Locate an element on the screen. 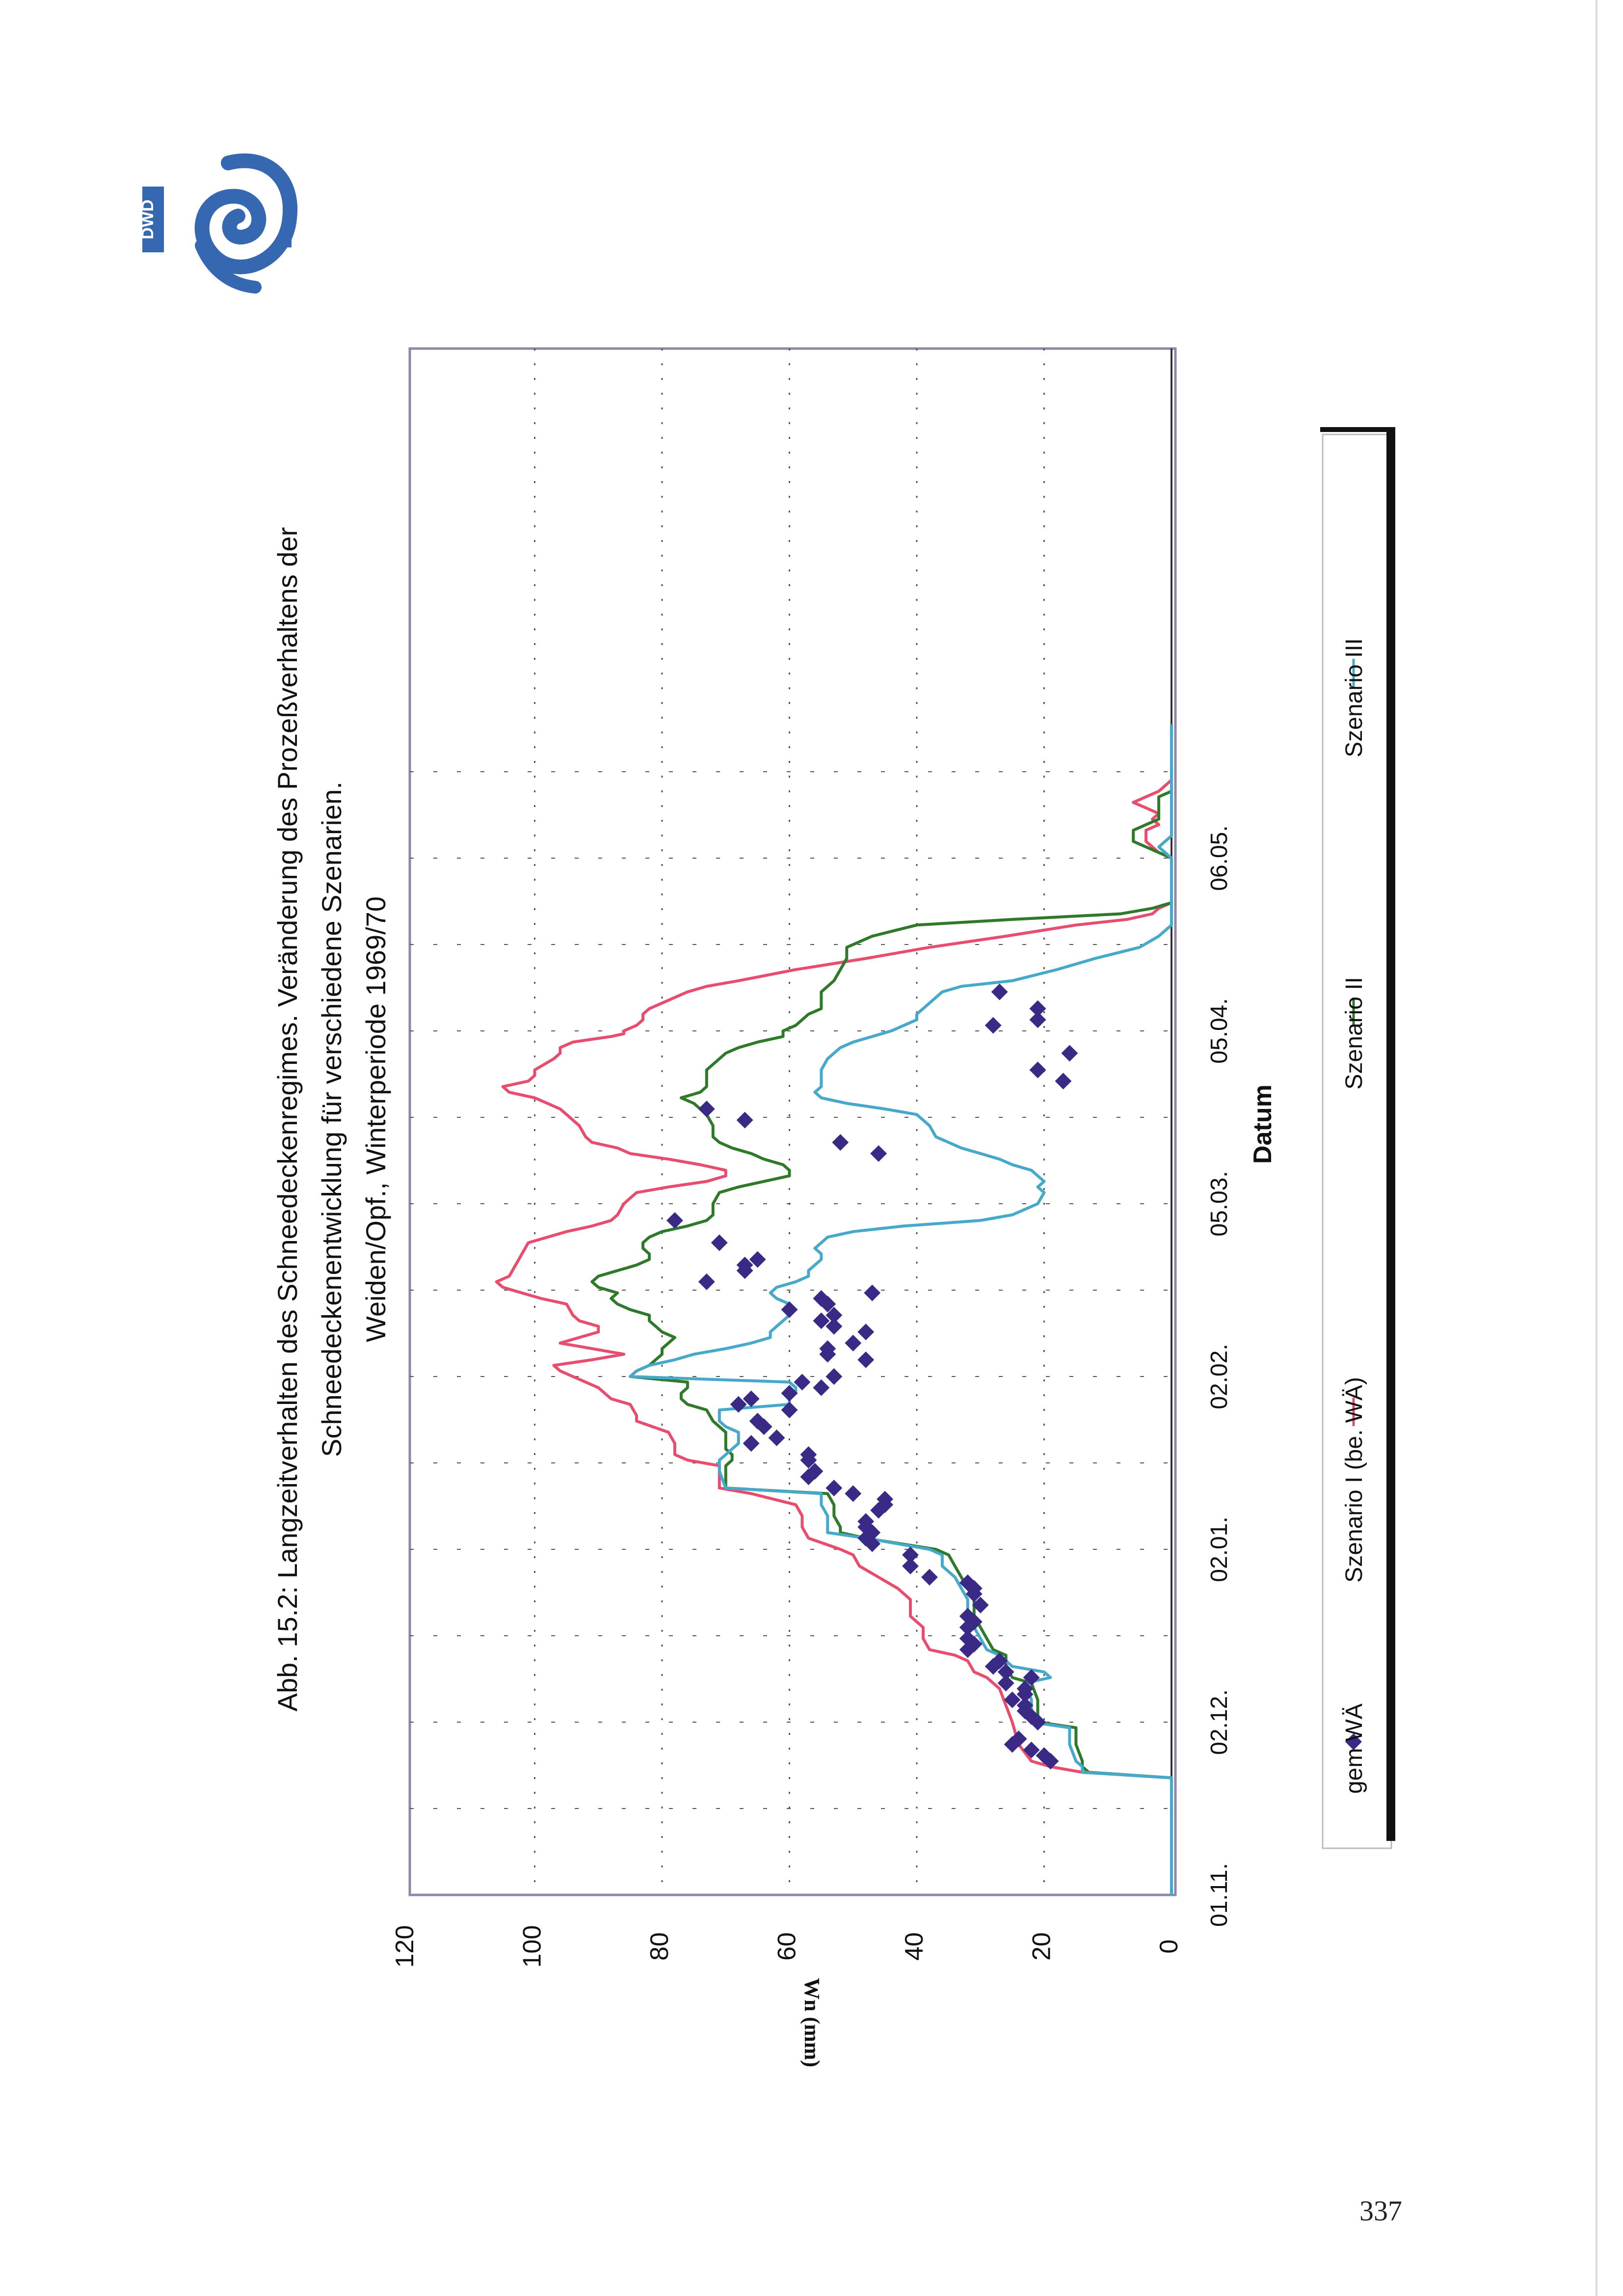  dwd-spiral-logo-icon: DWD is located at coordinates (220, 223).